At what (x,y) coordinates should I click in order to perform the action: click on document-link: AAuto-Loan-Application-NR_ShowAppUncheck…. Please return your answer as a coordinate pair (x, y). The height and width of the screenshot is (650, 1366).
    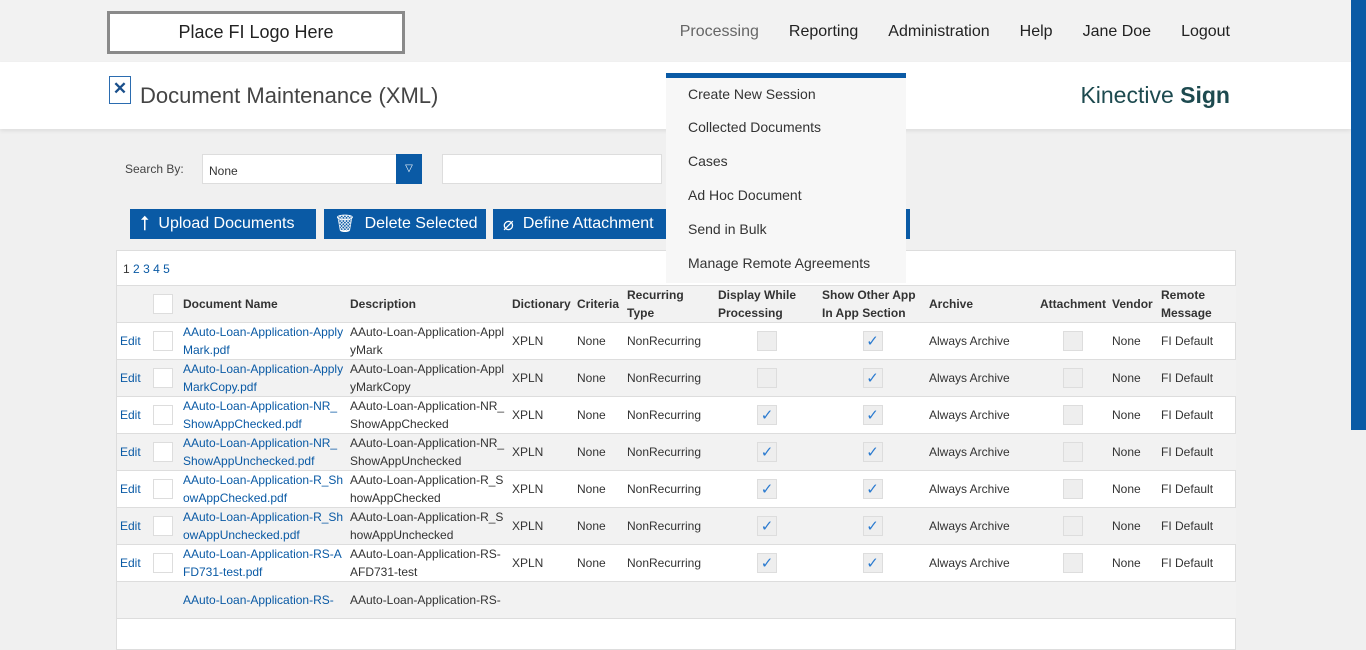
    Looking at the image, I should click on (260, 452).